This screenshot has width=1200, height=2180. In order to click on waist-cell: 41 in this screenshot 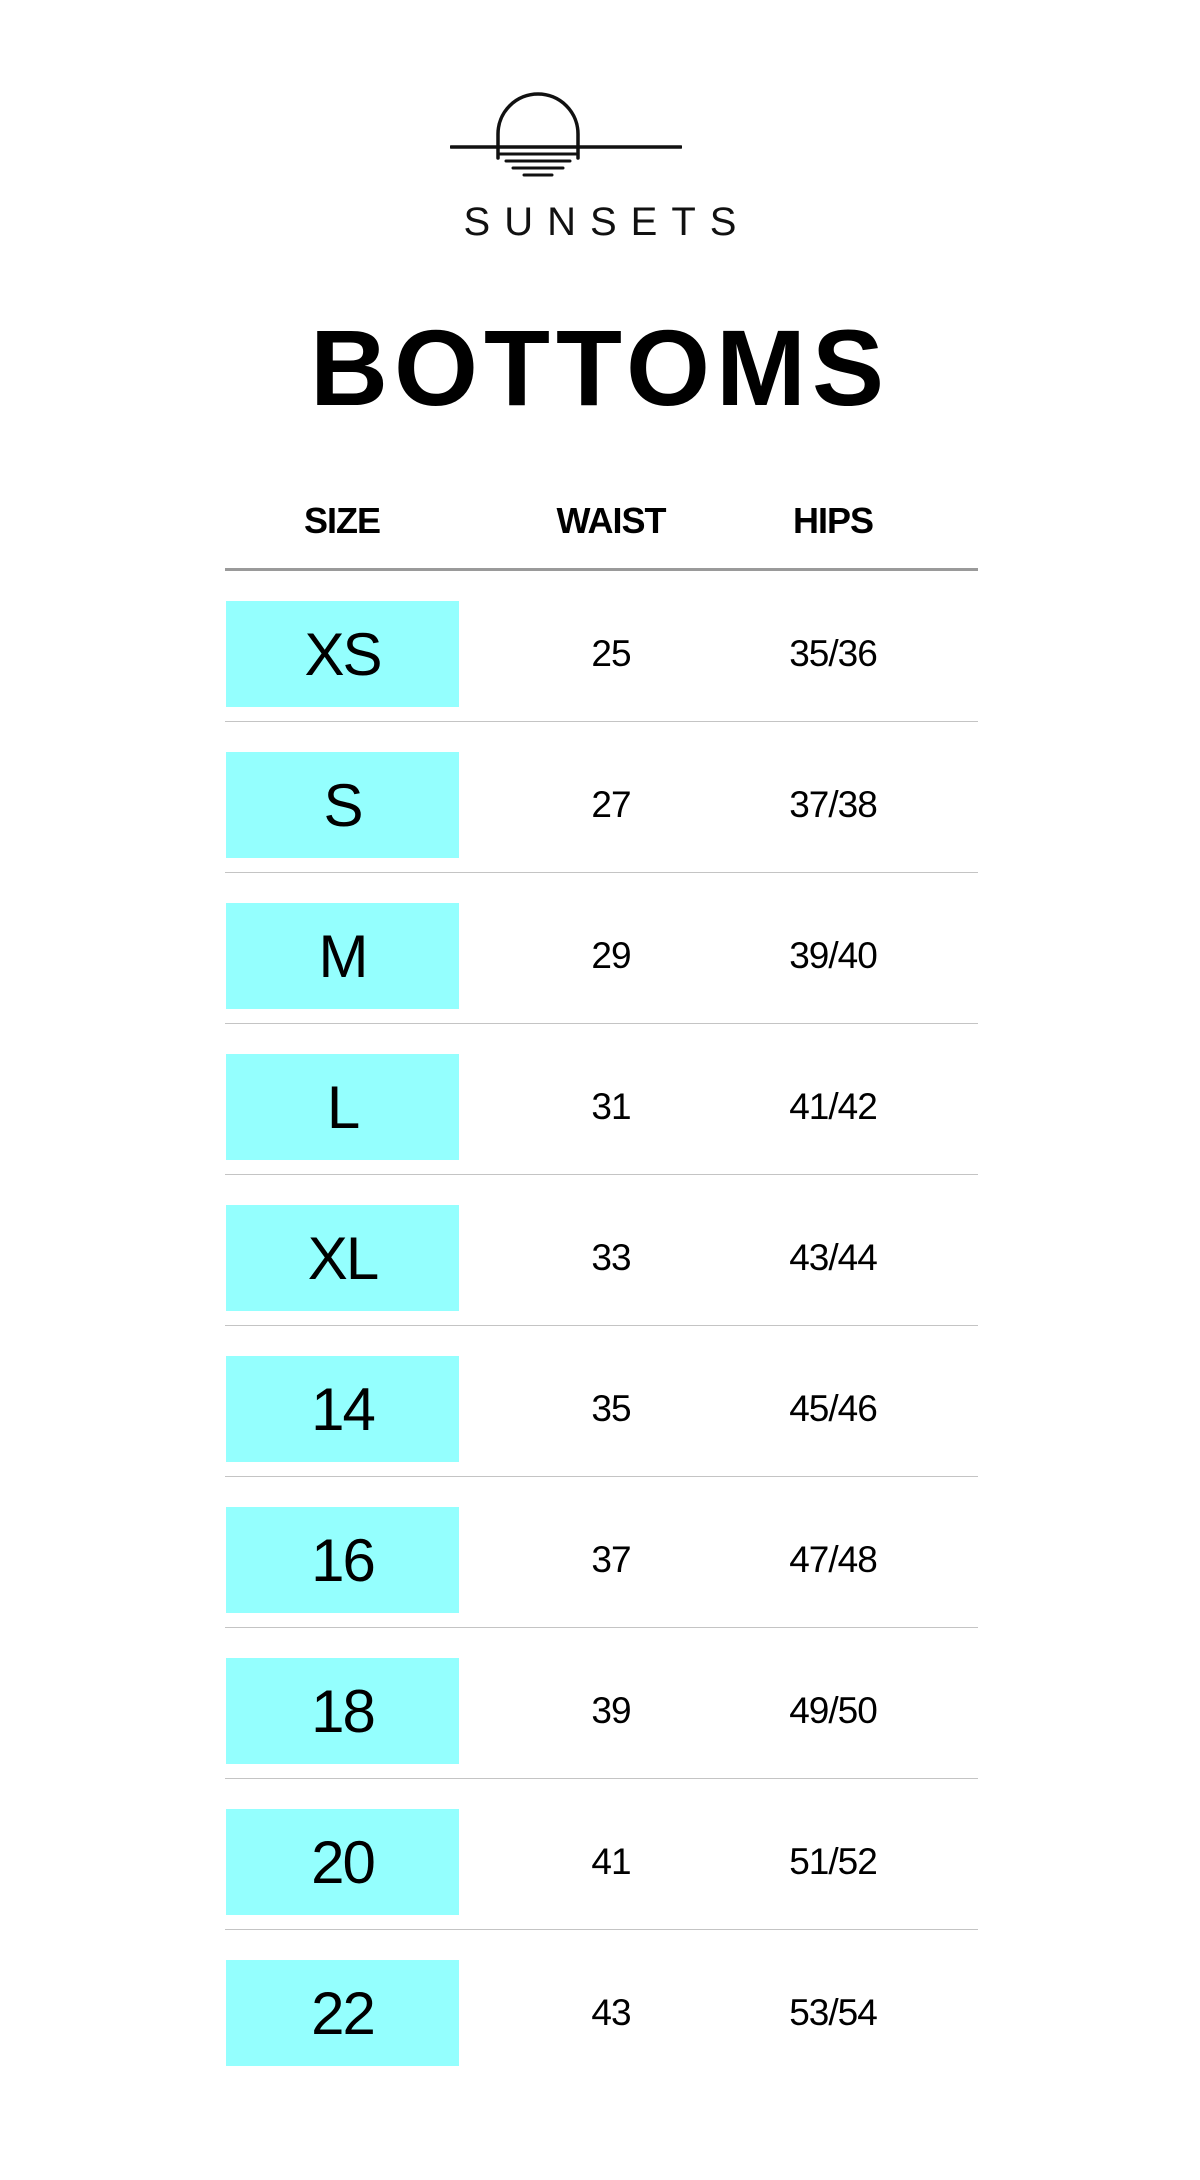, I will do `click(611, 1861)`.